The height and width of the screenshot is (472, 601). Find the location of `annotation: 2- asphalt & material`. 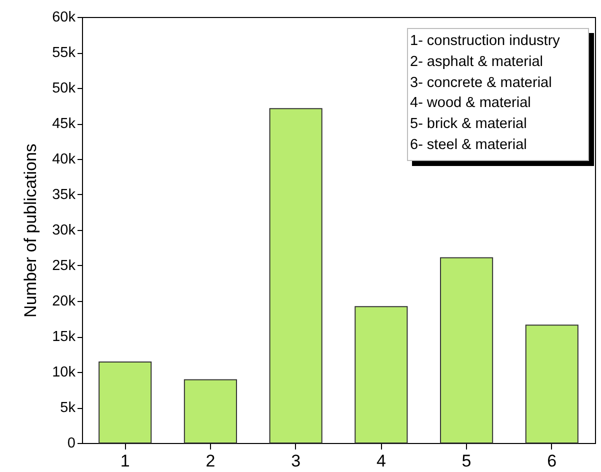

annotation: 2- asphalt & material is located at coordinates (477, 62).